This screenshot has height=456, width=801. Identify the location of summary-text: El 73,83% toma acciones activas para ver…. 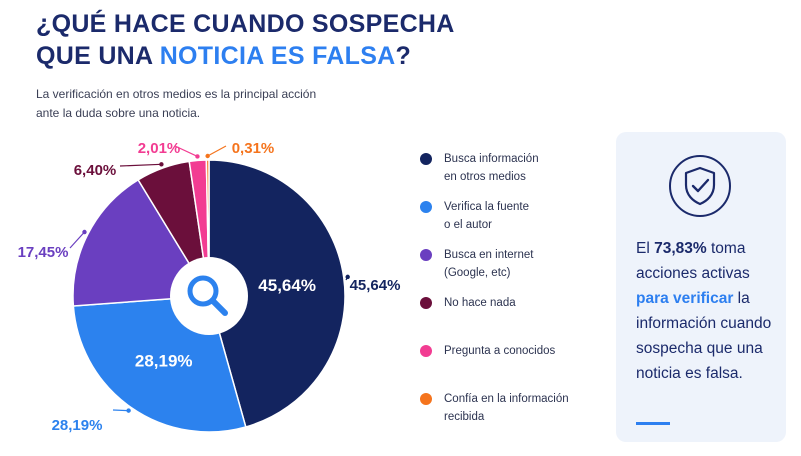
(708, 311).